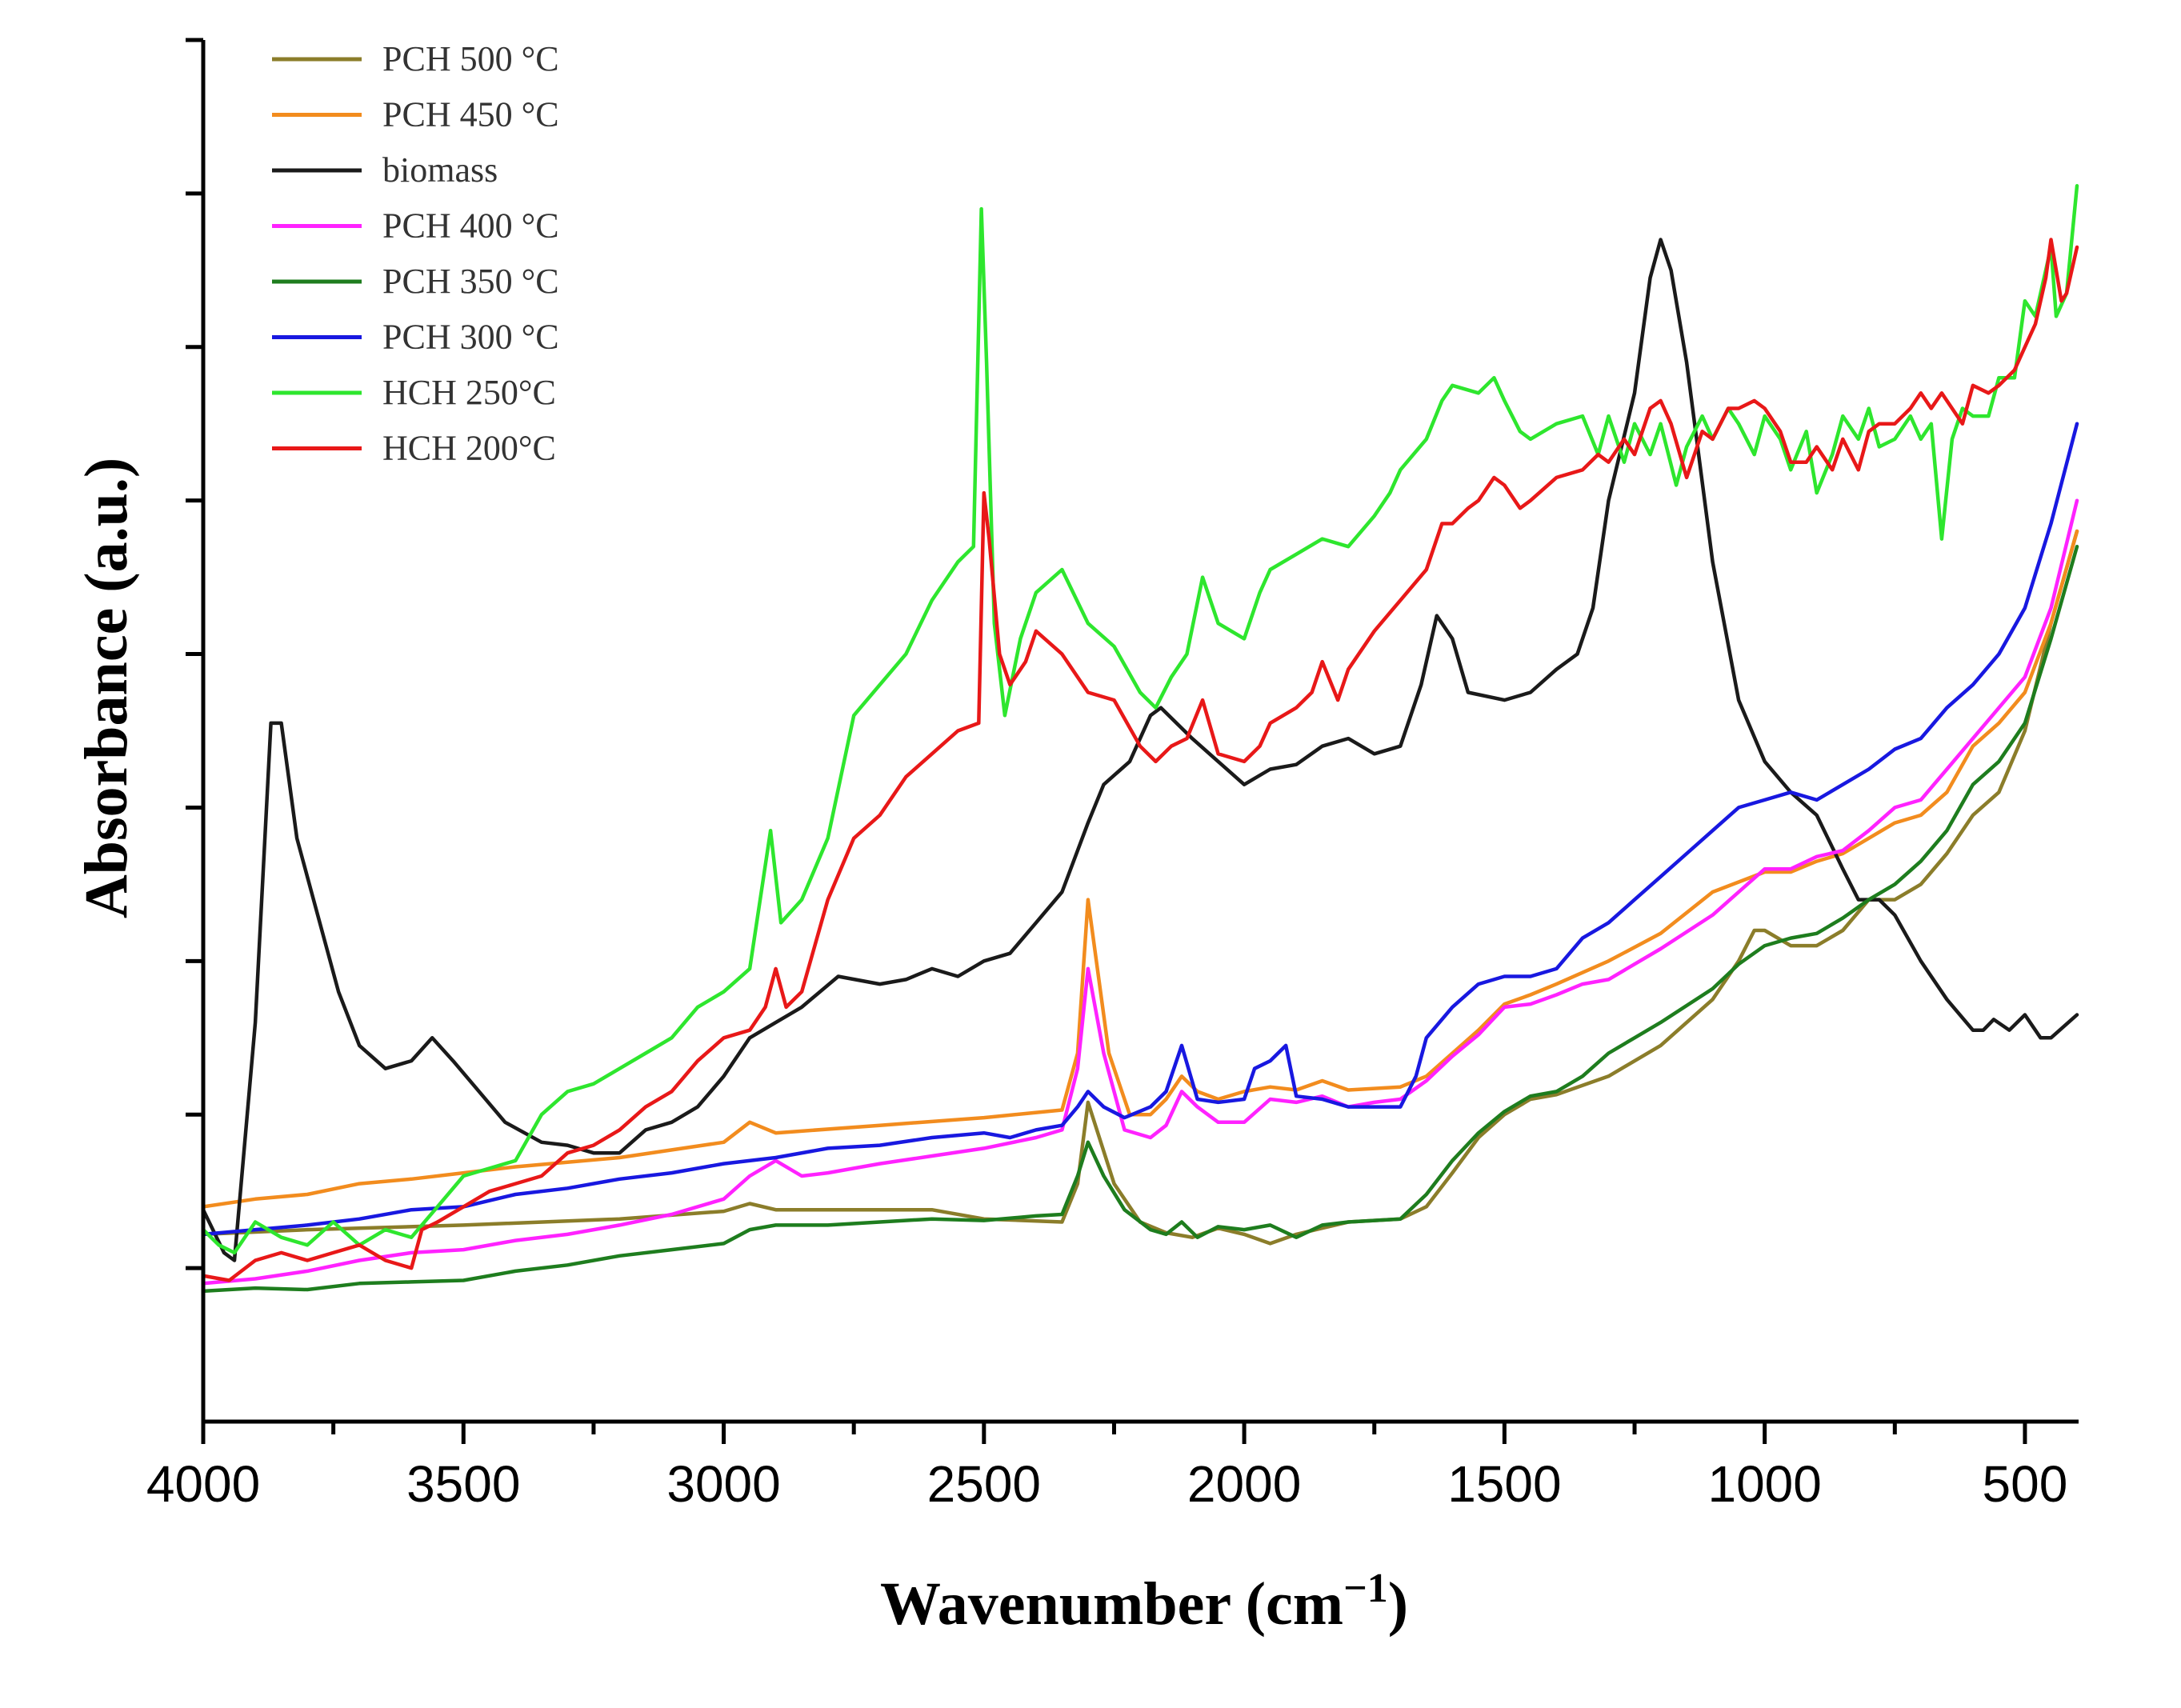 This screenshot has height=1708, width=2181. I want to click on legend-label: HCH 200°C, so click(469, 448).